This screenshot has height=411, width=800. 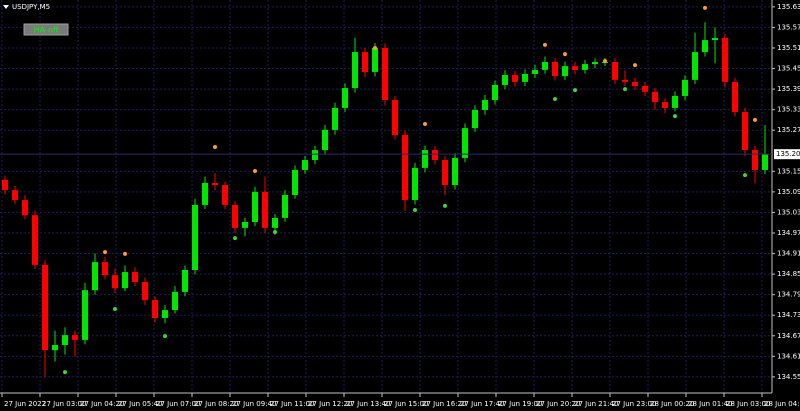 I want to click on symbol-title: USDJPY,M5, so click(x=31, y=7).